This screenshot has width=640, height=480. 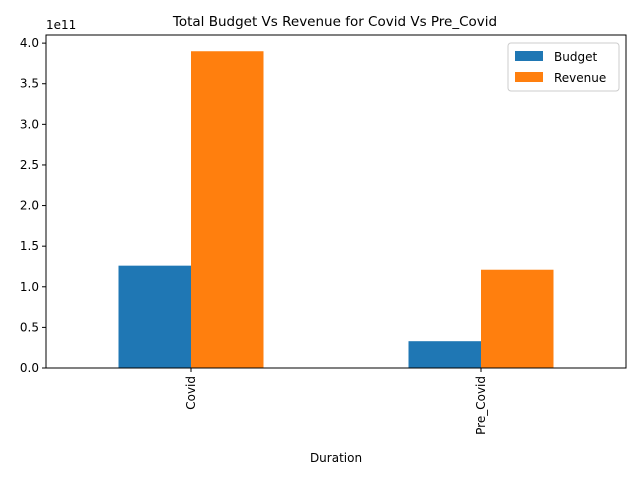 I want to click on bar-revenue-covid, so click(x=227, y=210).